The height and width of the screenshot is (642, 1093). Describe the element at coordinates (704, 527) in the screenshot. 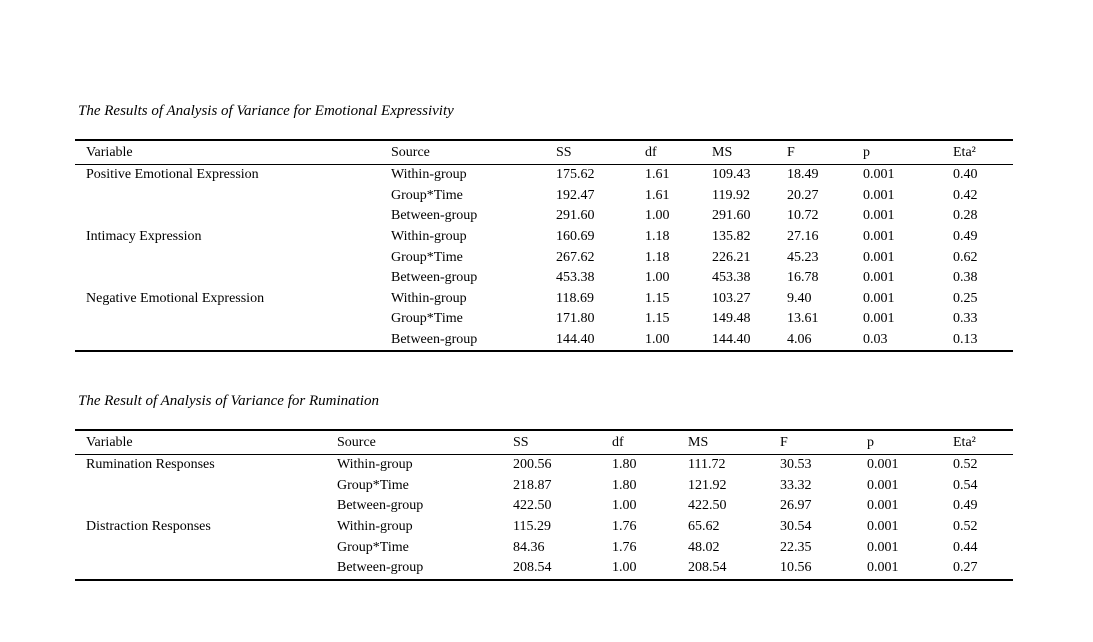

I see `value-cell: 65.62` at that location.